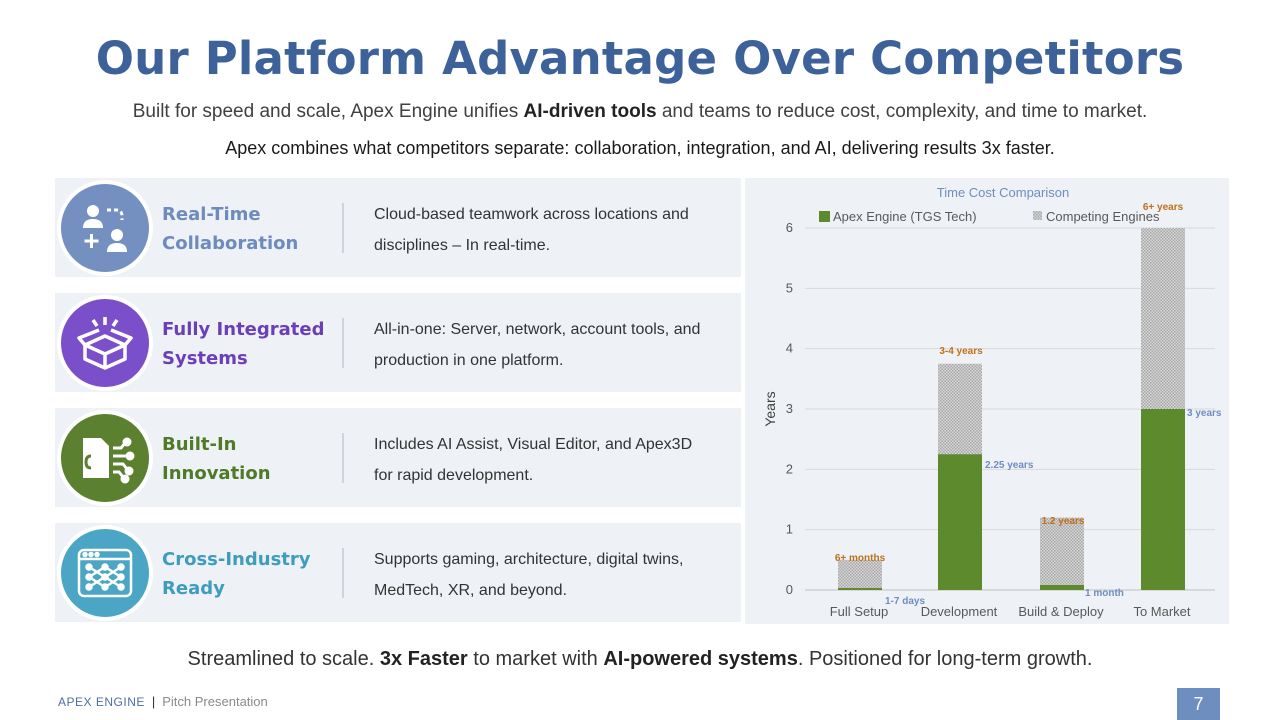 The height and width of the screenshot is (720, 1280). What do you see at coordinates (905, 216) in the screenshot?
I see `legend-label-apex: Apex Engine (TGS Tech)` at bounding box center [905, 216].